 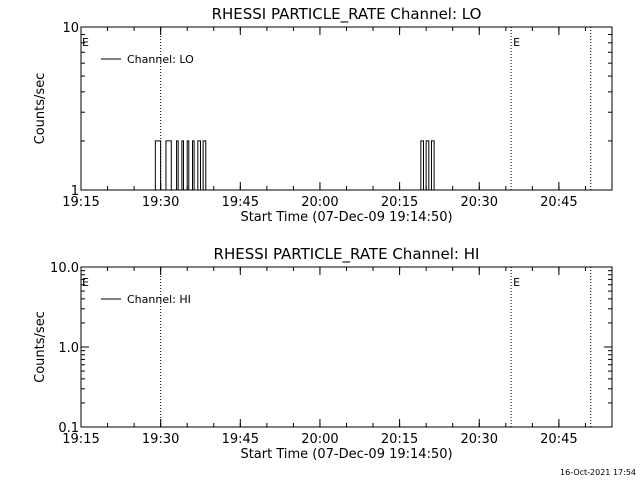 What do you see at coordinates (68, 428) in the screenshot?
I see `hi-y-tick-label: 0.1` at bounding box center [68, 428].